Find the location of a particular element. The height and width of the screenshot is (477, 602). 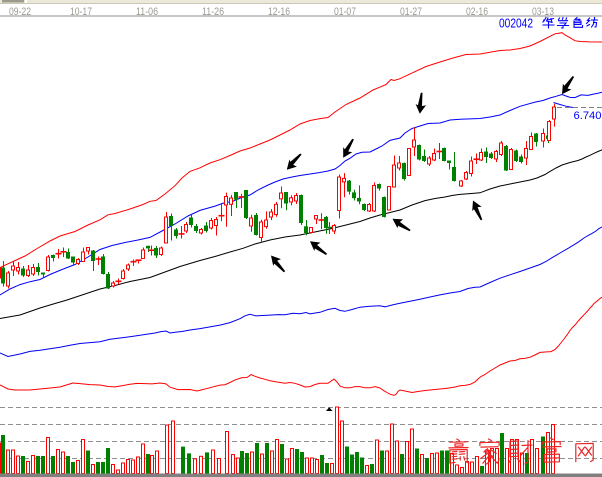

svg-text: 12-16 is located at coordinates (279, 12).